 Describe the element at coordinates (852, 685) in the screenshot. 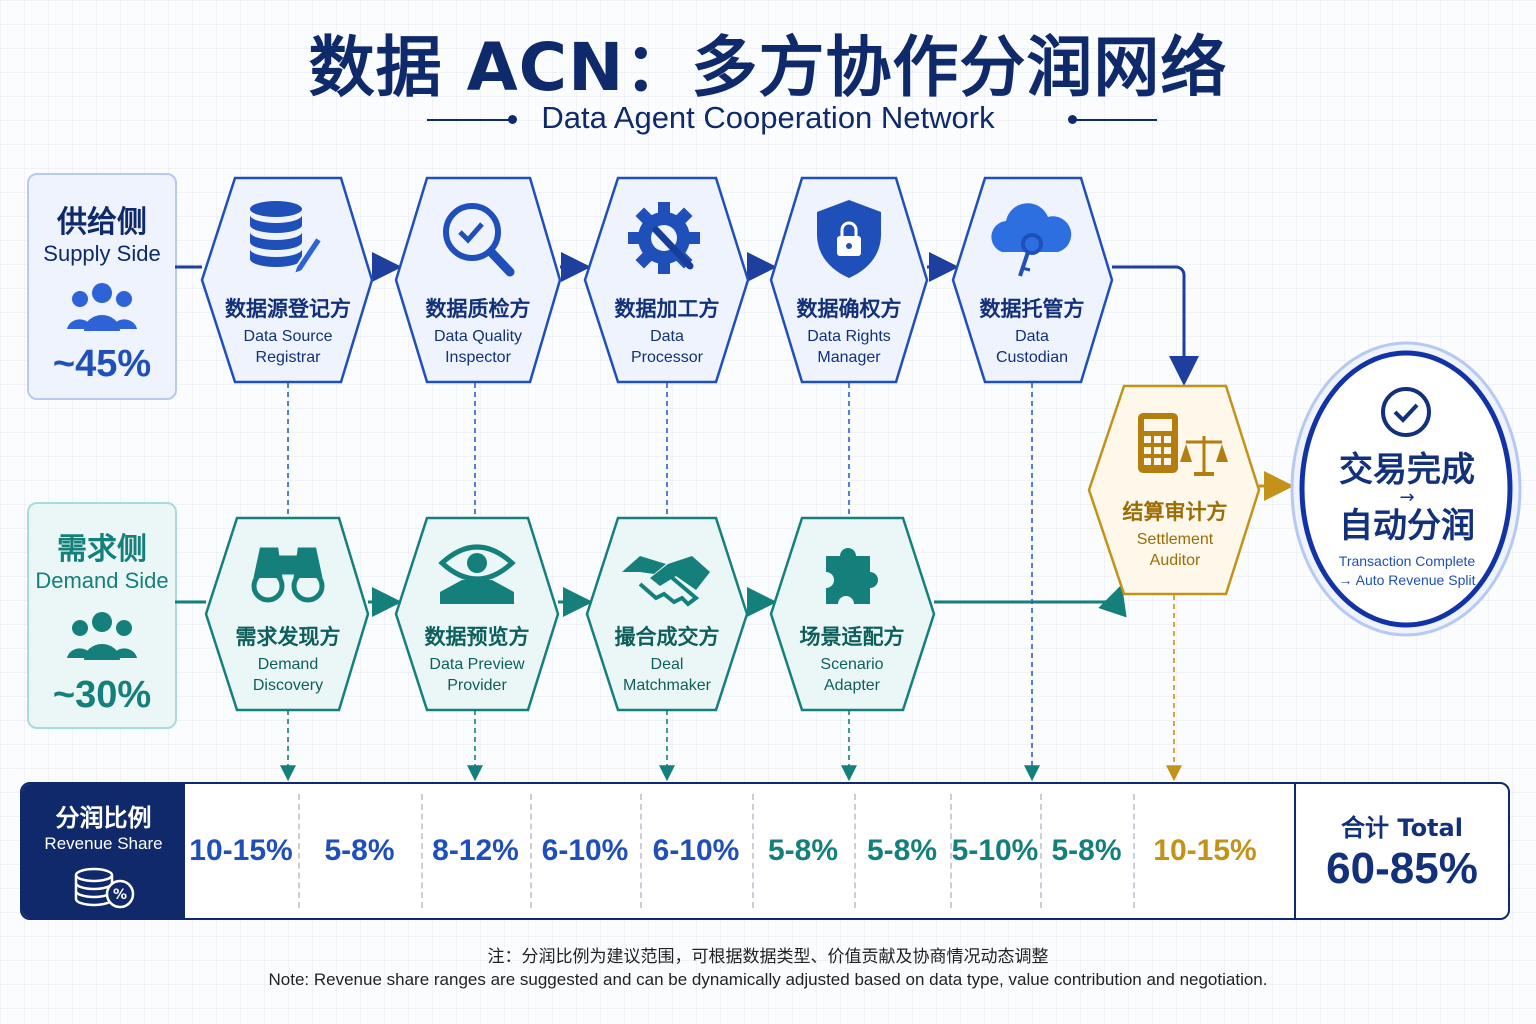

I see `role-en-line: Adapter` at that location.